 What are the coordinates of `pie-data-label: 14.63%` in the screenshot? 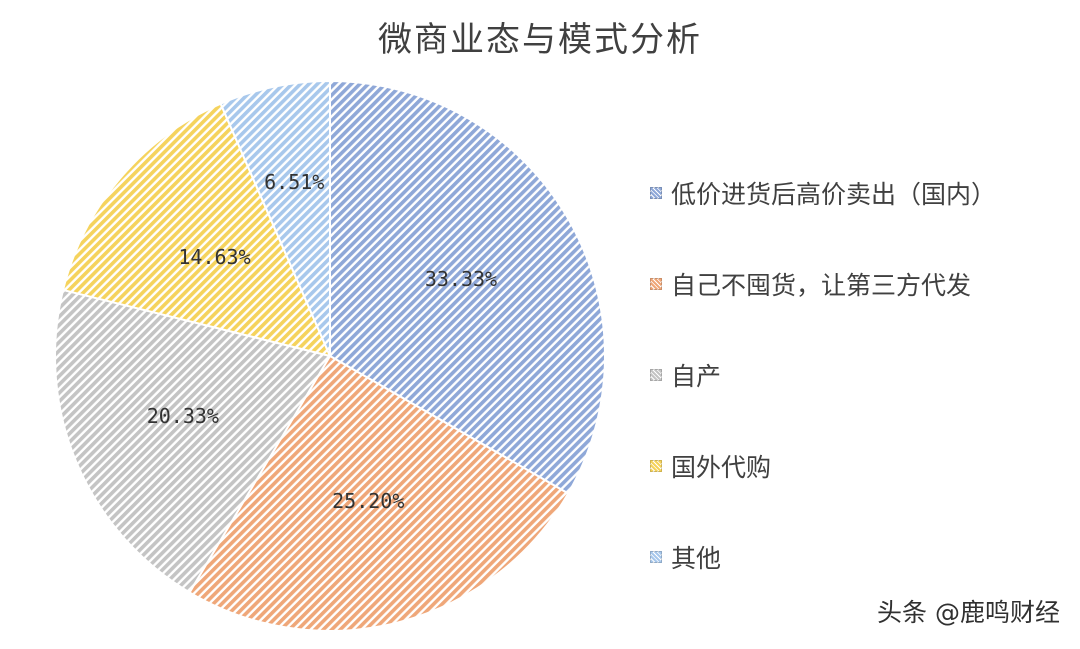 It's located at (214, 257).